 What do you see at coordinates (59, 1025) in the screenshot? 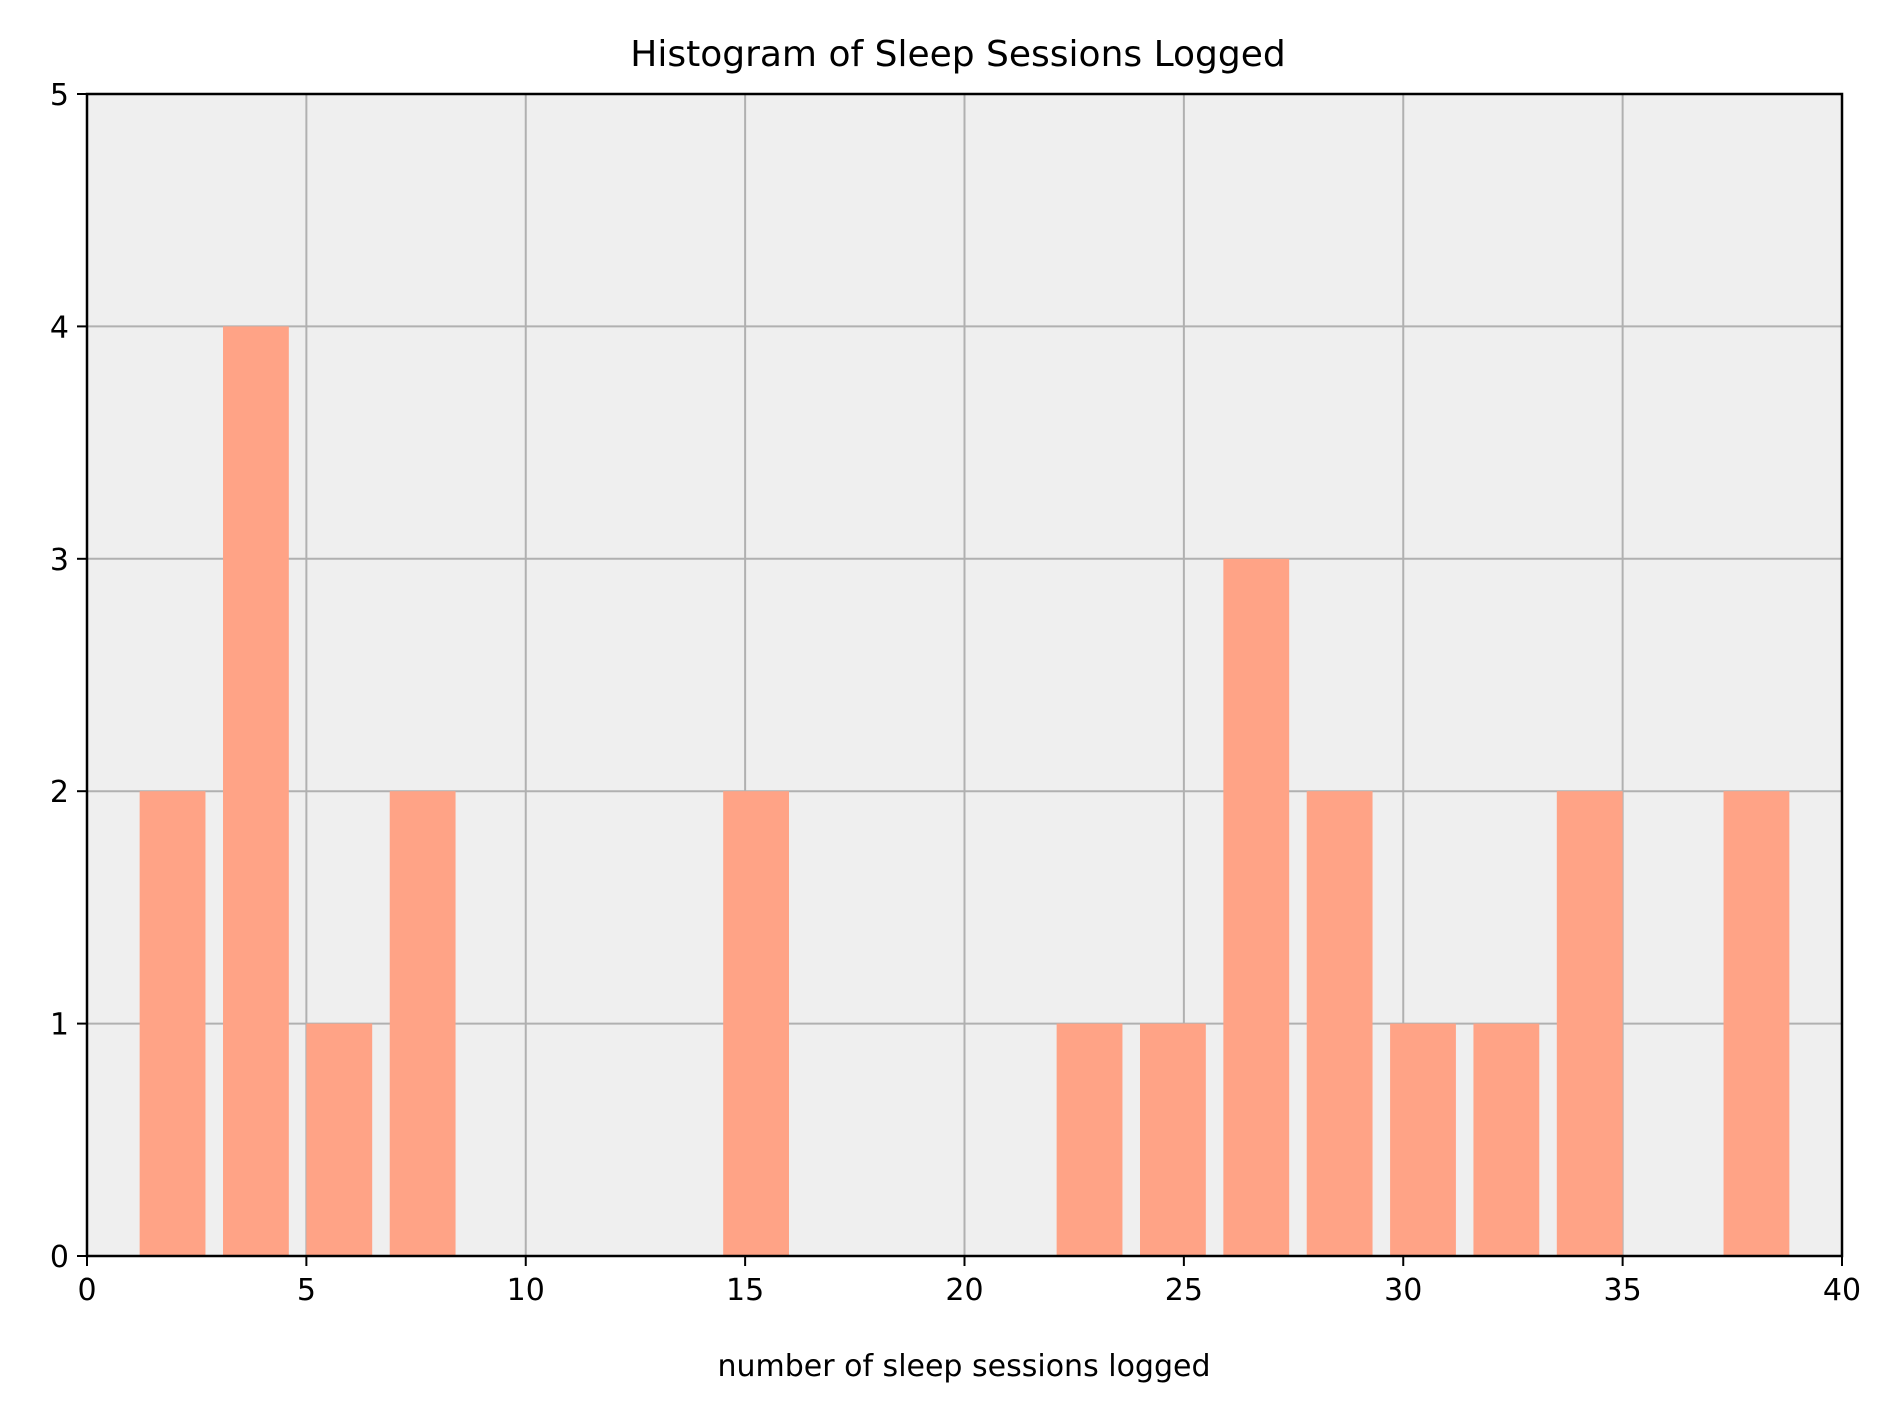
I see `y-tick-label: 1` at bounding box center [59, 1025].